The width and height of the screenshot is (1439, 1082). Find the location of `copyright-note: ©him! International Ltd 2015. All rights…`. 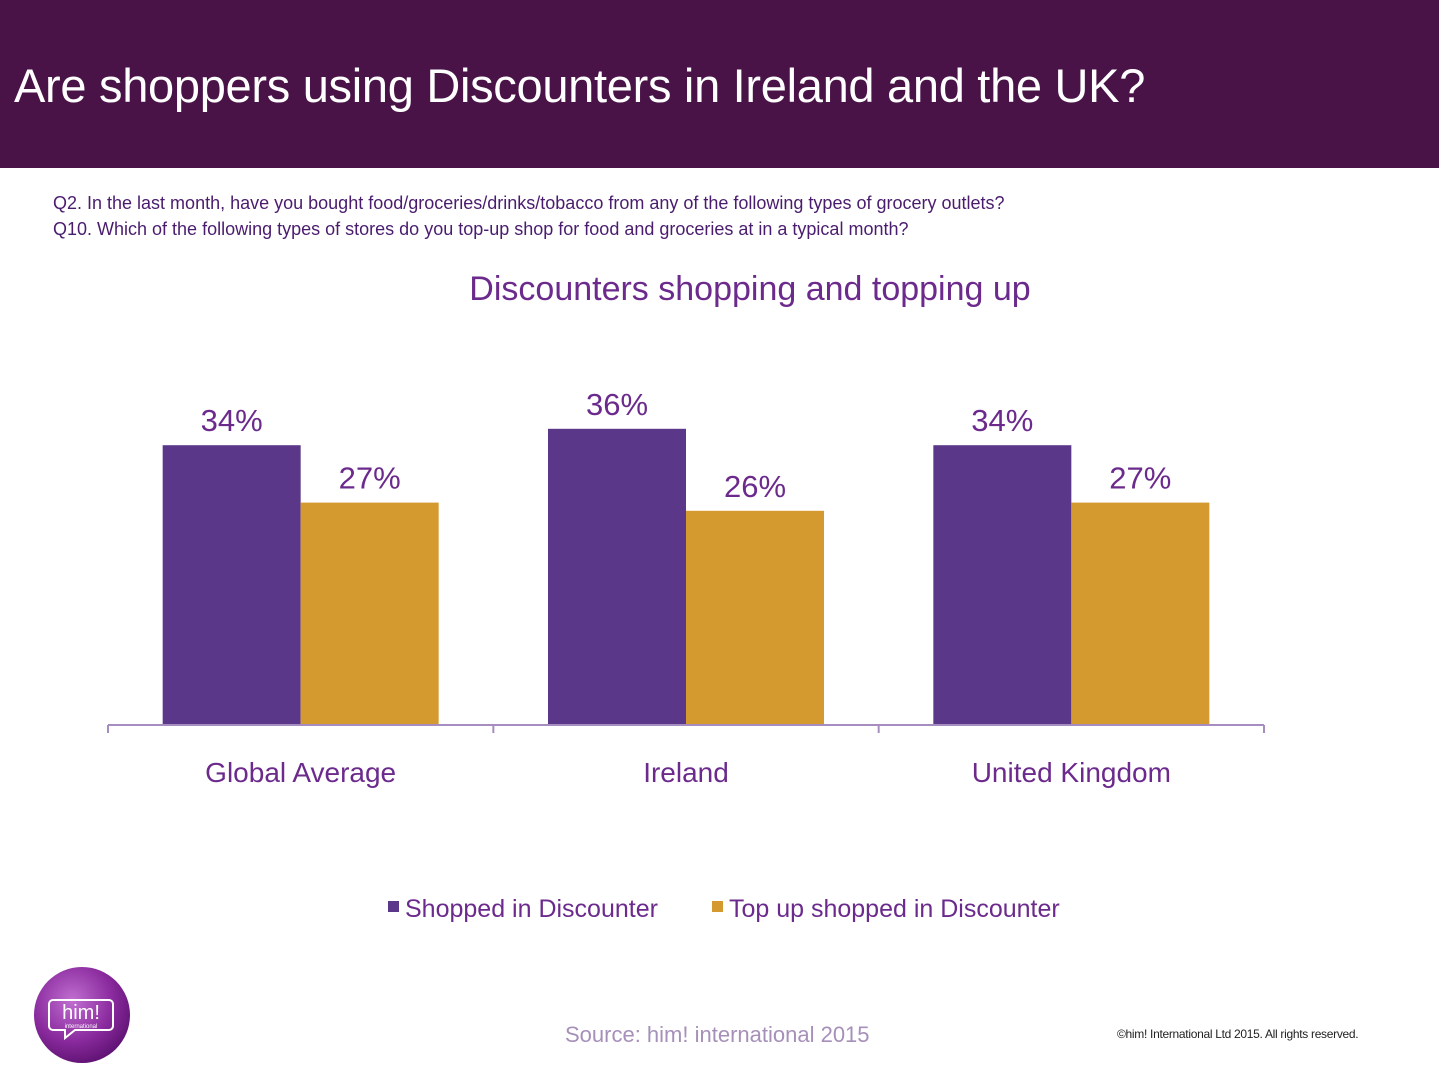

copyright-note: ©him! International Ltd 2015. All rights… is located at coordinates (1237, 1034).